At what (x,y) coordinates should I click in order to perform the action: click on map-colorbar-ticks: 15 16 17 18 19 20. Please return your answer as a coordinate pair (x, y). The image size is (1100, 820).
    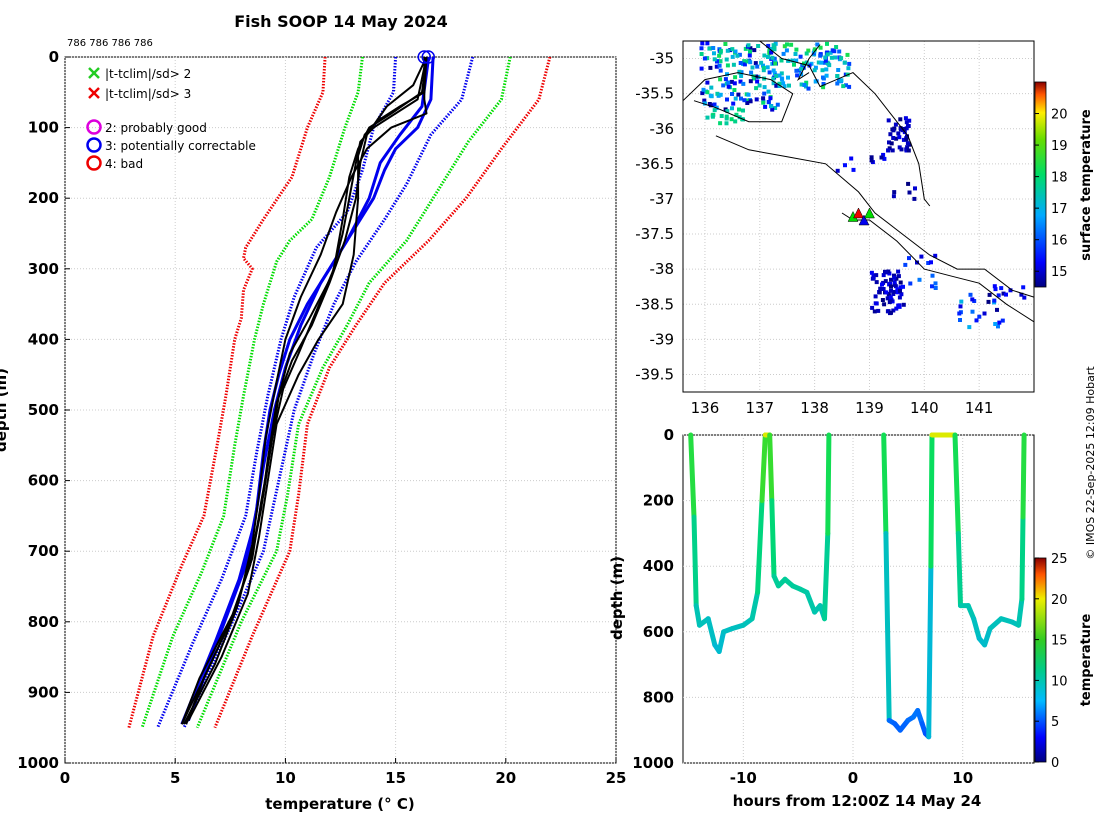
    Looking at the image, I should click on (1051, 194).